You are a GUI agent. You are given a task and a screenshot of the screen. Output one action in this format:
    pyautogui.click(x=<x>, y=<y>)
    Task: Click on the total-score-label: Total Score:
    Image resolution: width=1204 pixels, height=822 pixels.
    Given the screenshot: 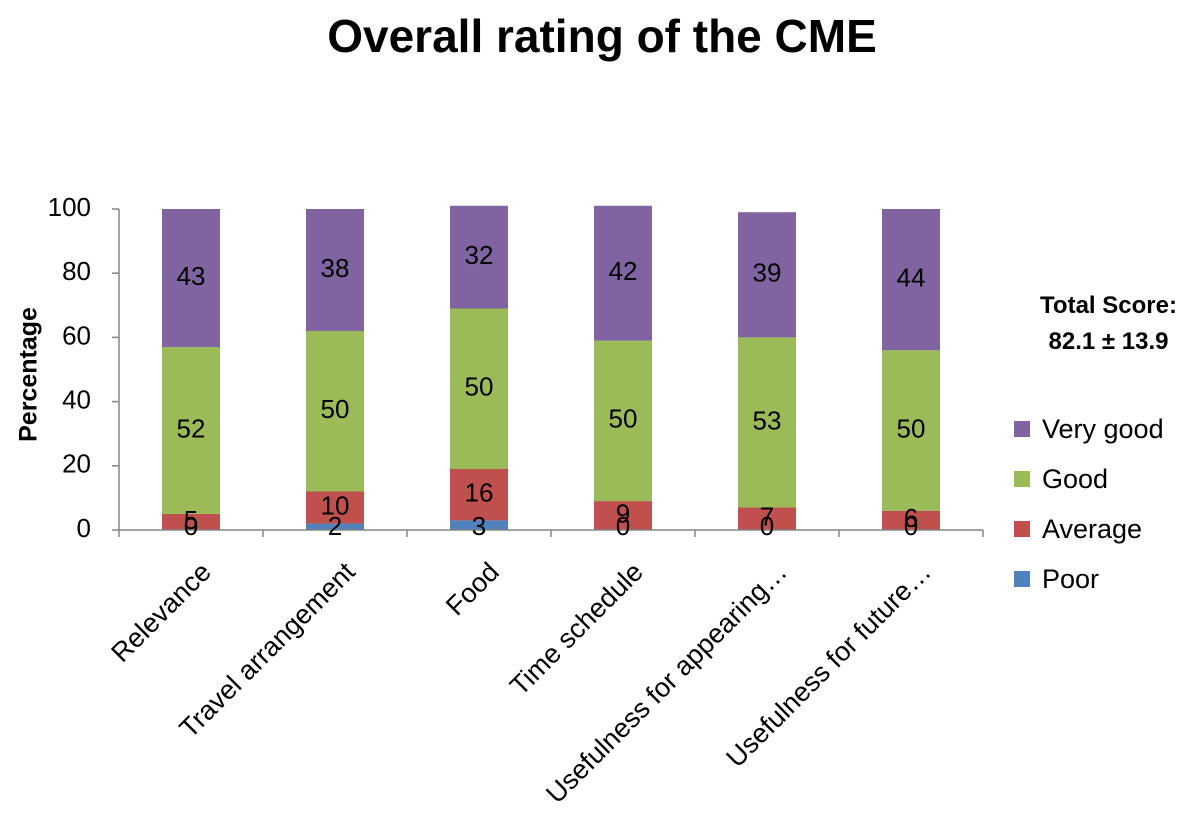 What is the action you would take?
    pyautogui.click(x=1108, y=305)
    